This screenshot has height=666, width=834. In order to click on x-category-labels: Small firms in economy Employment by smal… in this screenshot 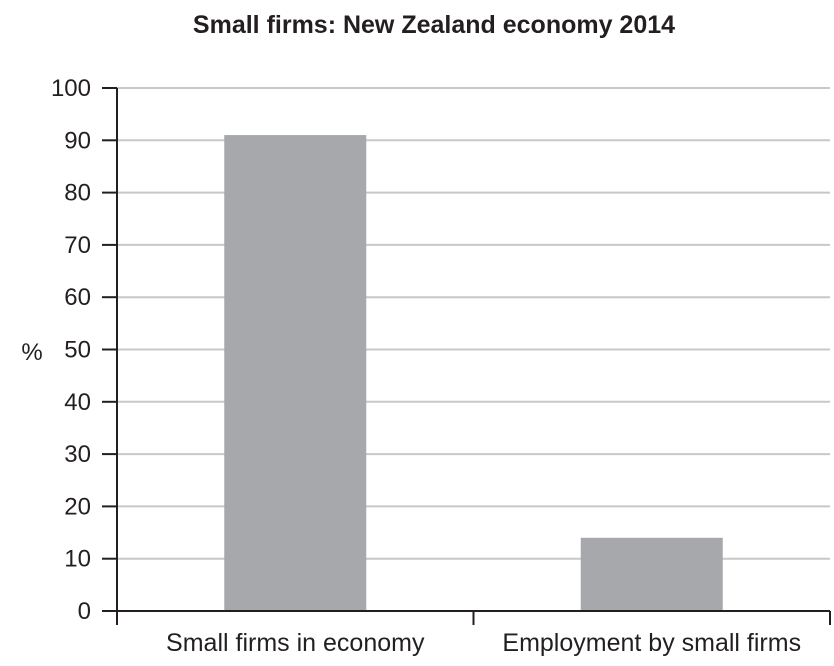, I will do `click(483, 643)`.